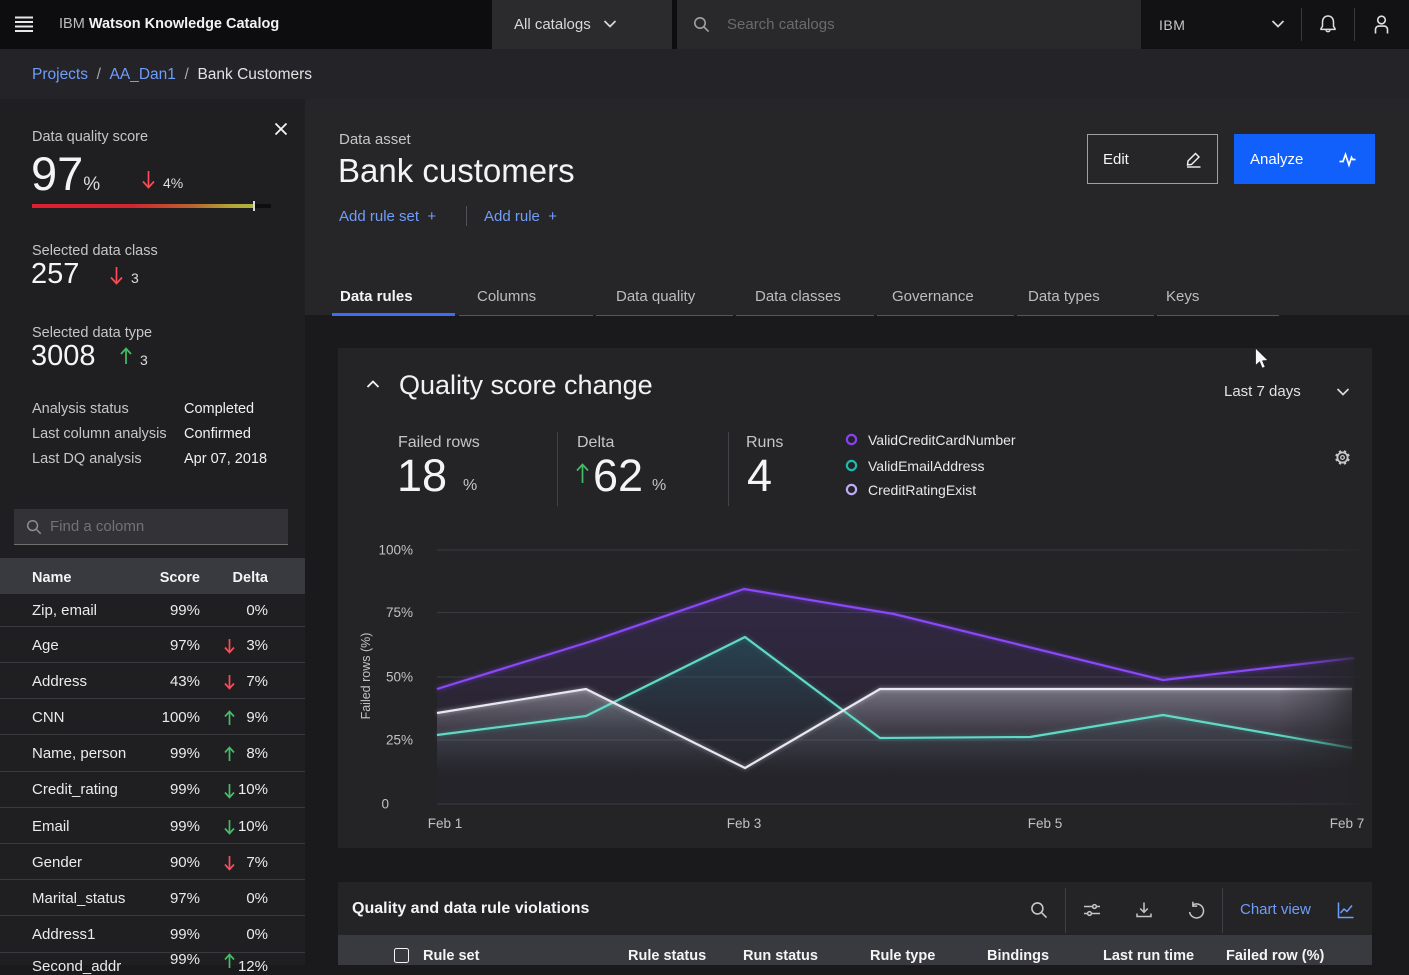 The height and width of the screenshot is (975, 1409). I want to click on svg-text: Feb 3, so click(744, 823).